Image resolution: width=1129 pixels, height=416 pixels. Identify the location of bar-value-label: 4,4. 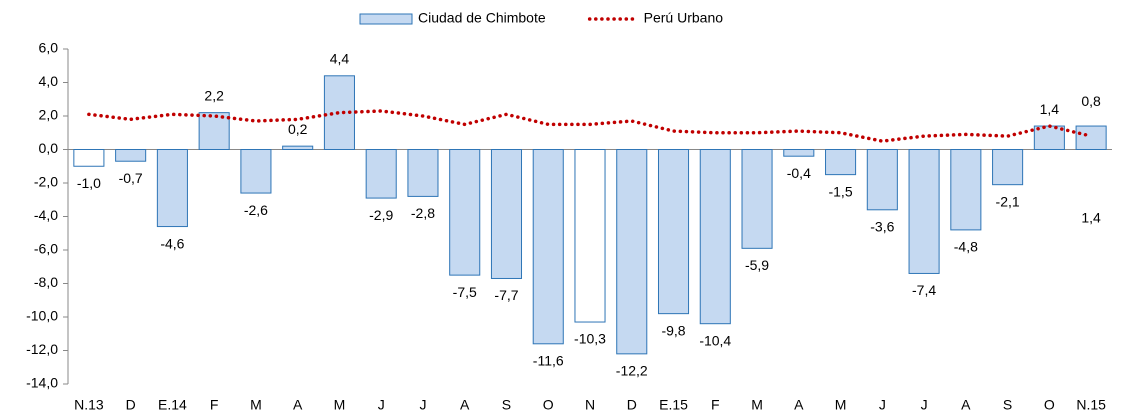
(340, 59).